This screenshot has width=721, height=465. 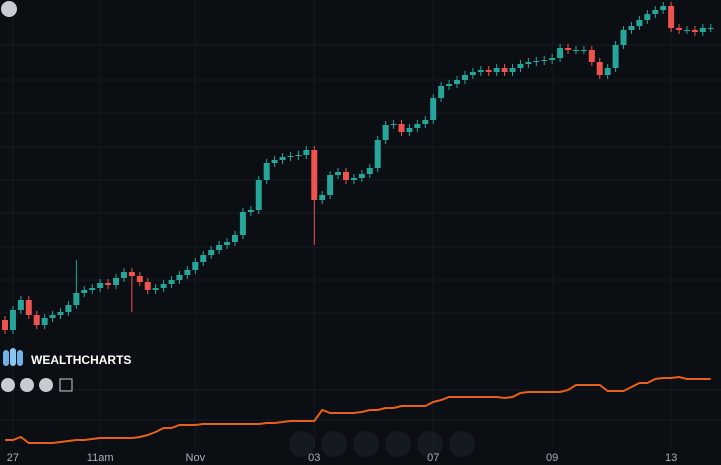 I want to click on x-tick-label: 03, so click(x=314, y=458).